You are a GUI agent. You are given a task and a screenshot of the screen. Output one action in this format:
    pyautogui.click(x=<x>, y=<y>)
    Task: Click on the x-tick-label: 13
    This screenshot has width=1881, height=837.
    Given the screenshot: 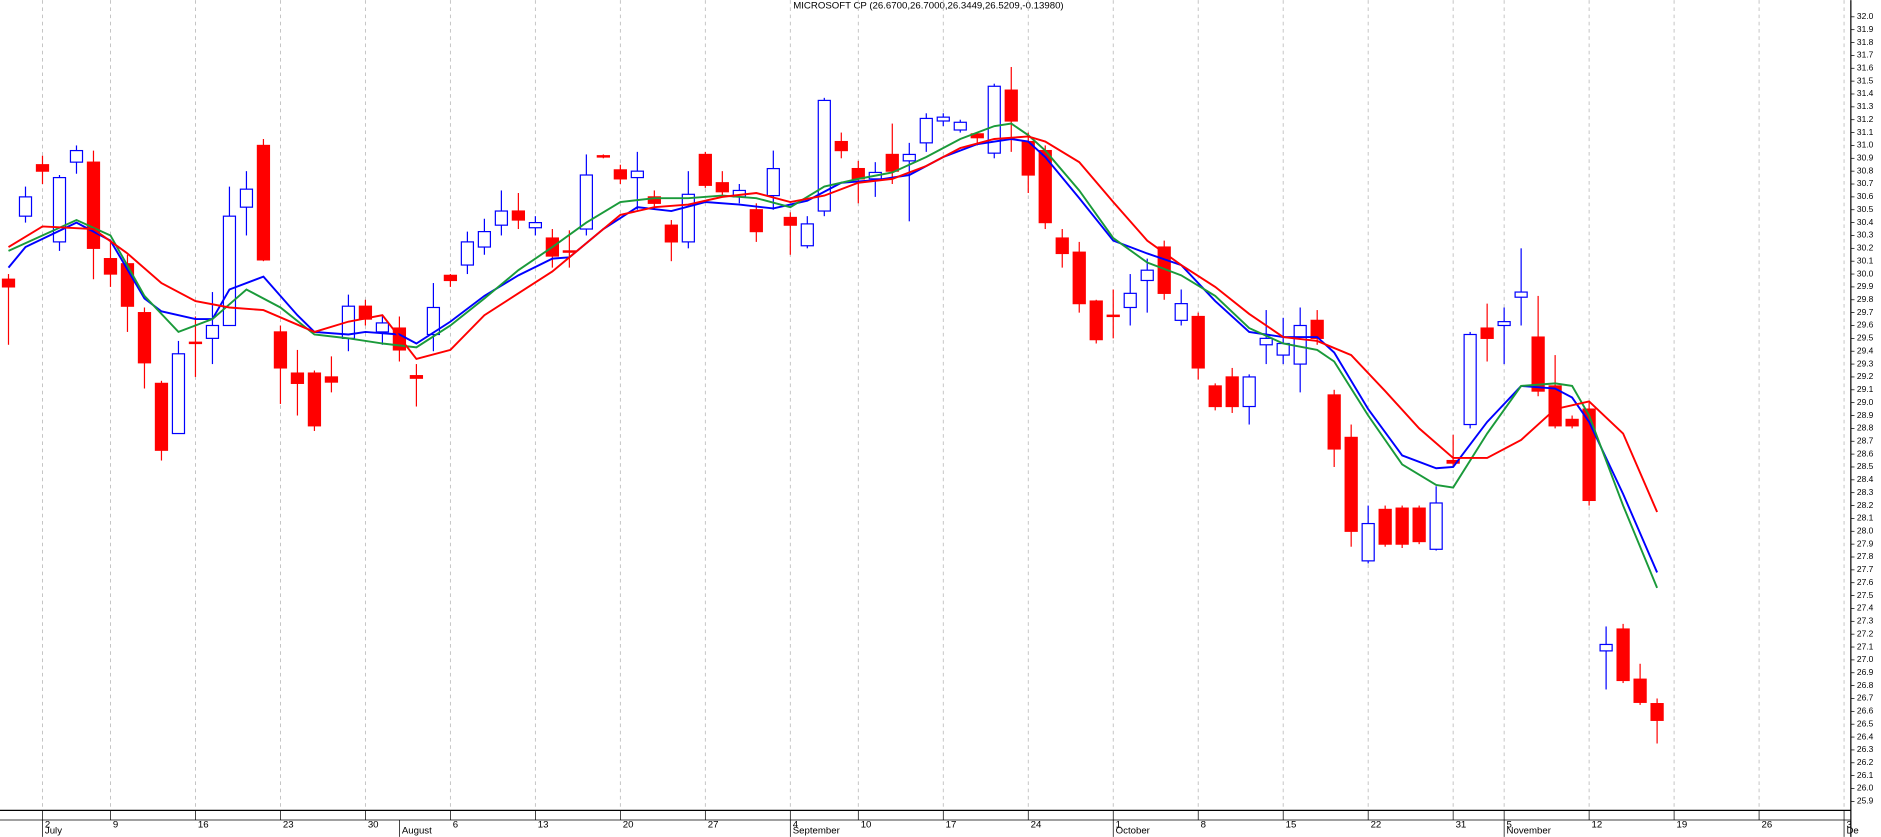 What is the action you would take?
    pyautogui.click(x=543, y=824)
    